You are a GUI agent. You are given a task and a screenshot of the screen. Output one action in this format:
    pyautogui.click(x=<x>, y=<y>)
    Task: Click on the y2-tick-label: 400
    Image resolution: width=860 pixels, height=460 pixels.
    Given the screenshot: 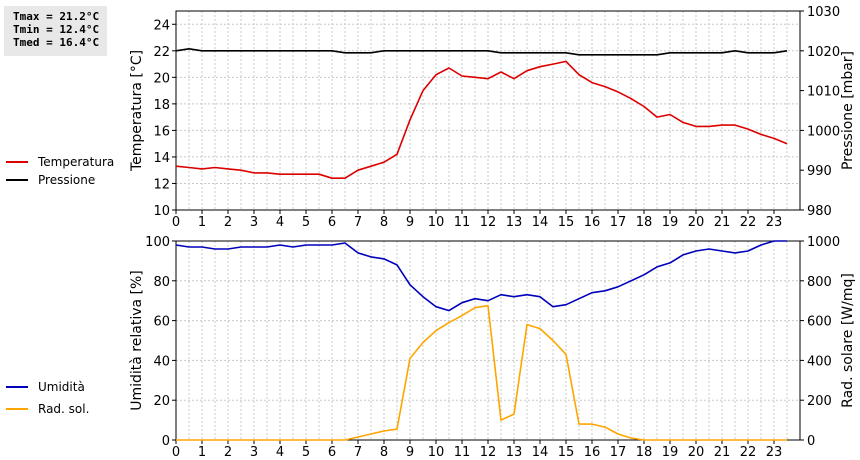 What is the action you would take?
    pyautogui.click(x=819, y=361)
    